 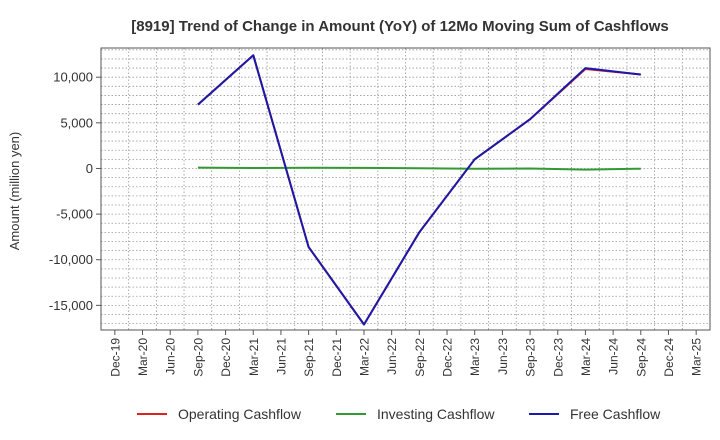 I want to click on legend-label: Free Cashflow, so click(x=615, y=414).